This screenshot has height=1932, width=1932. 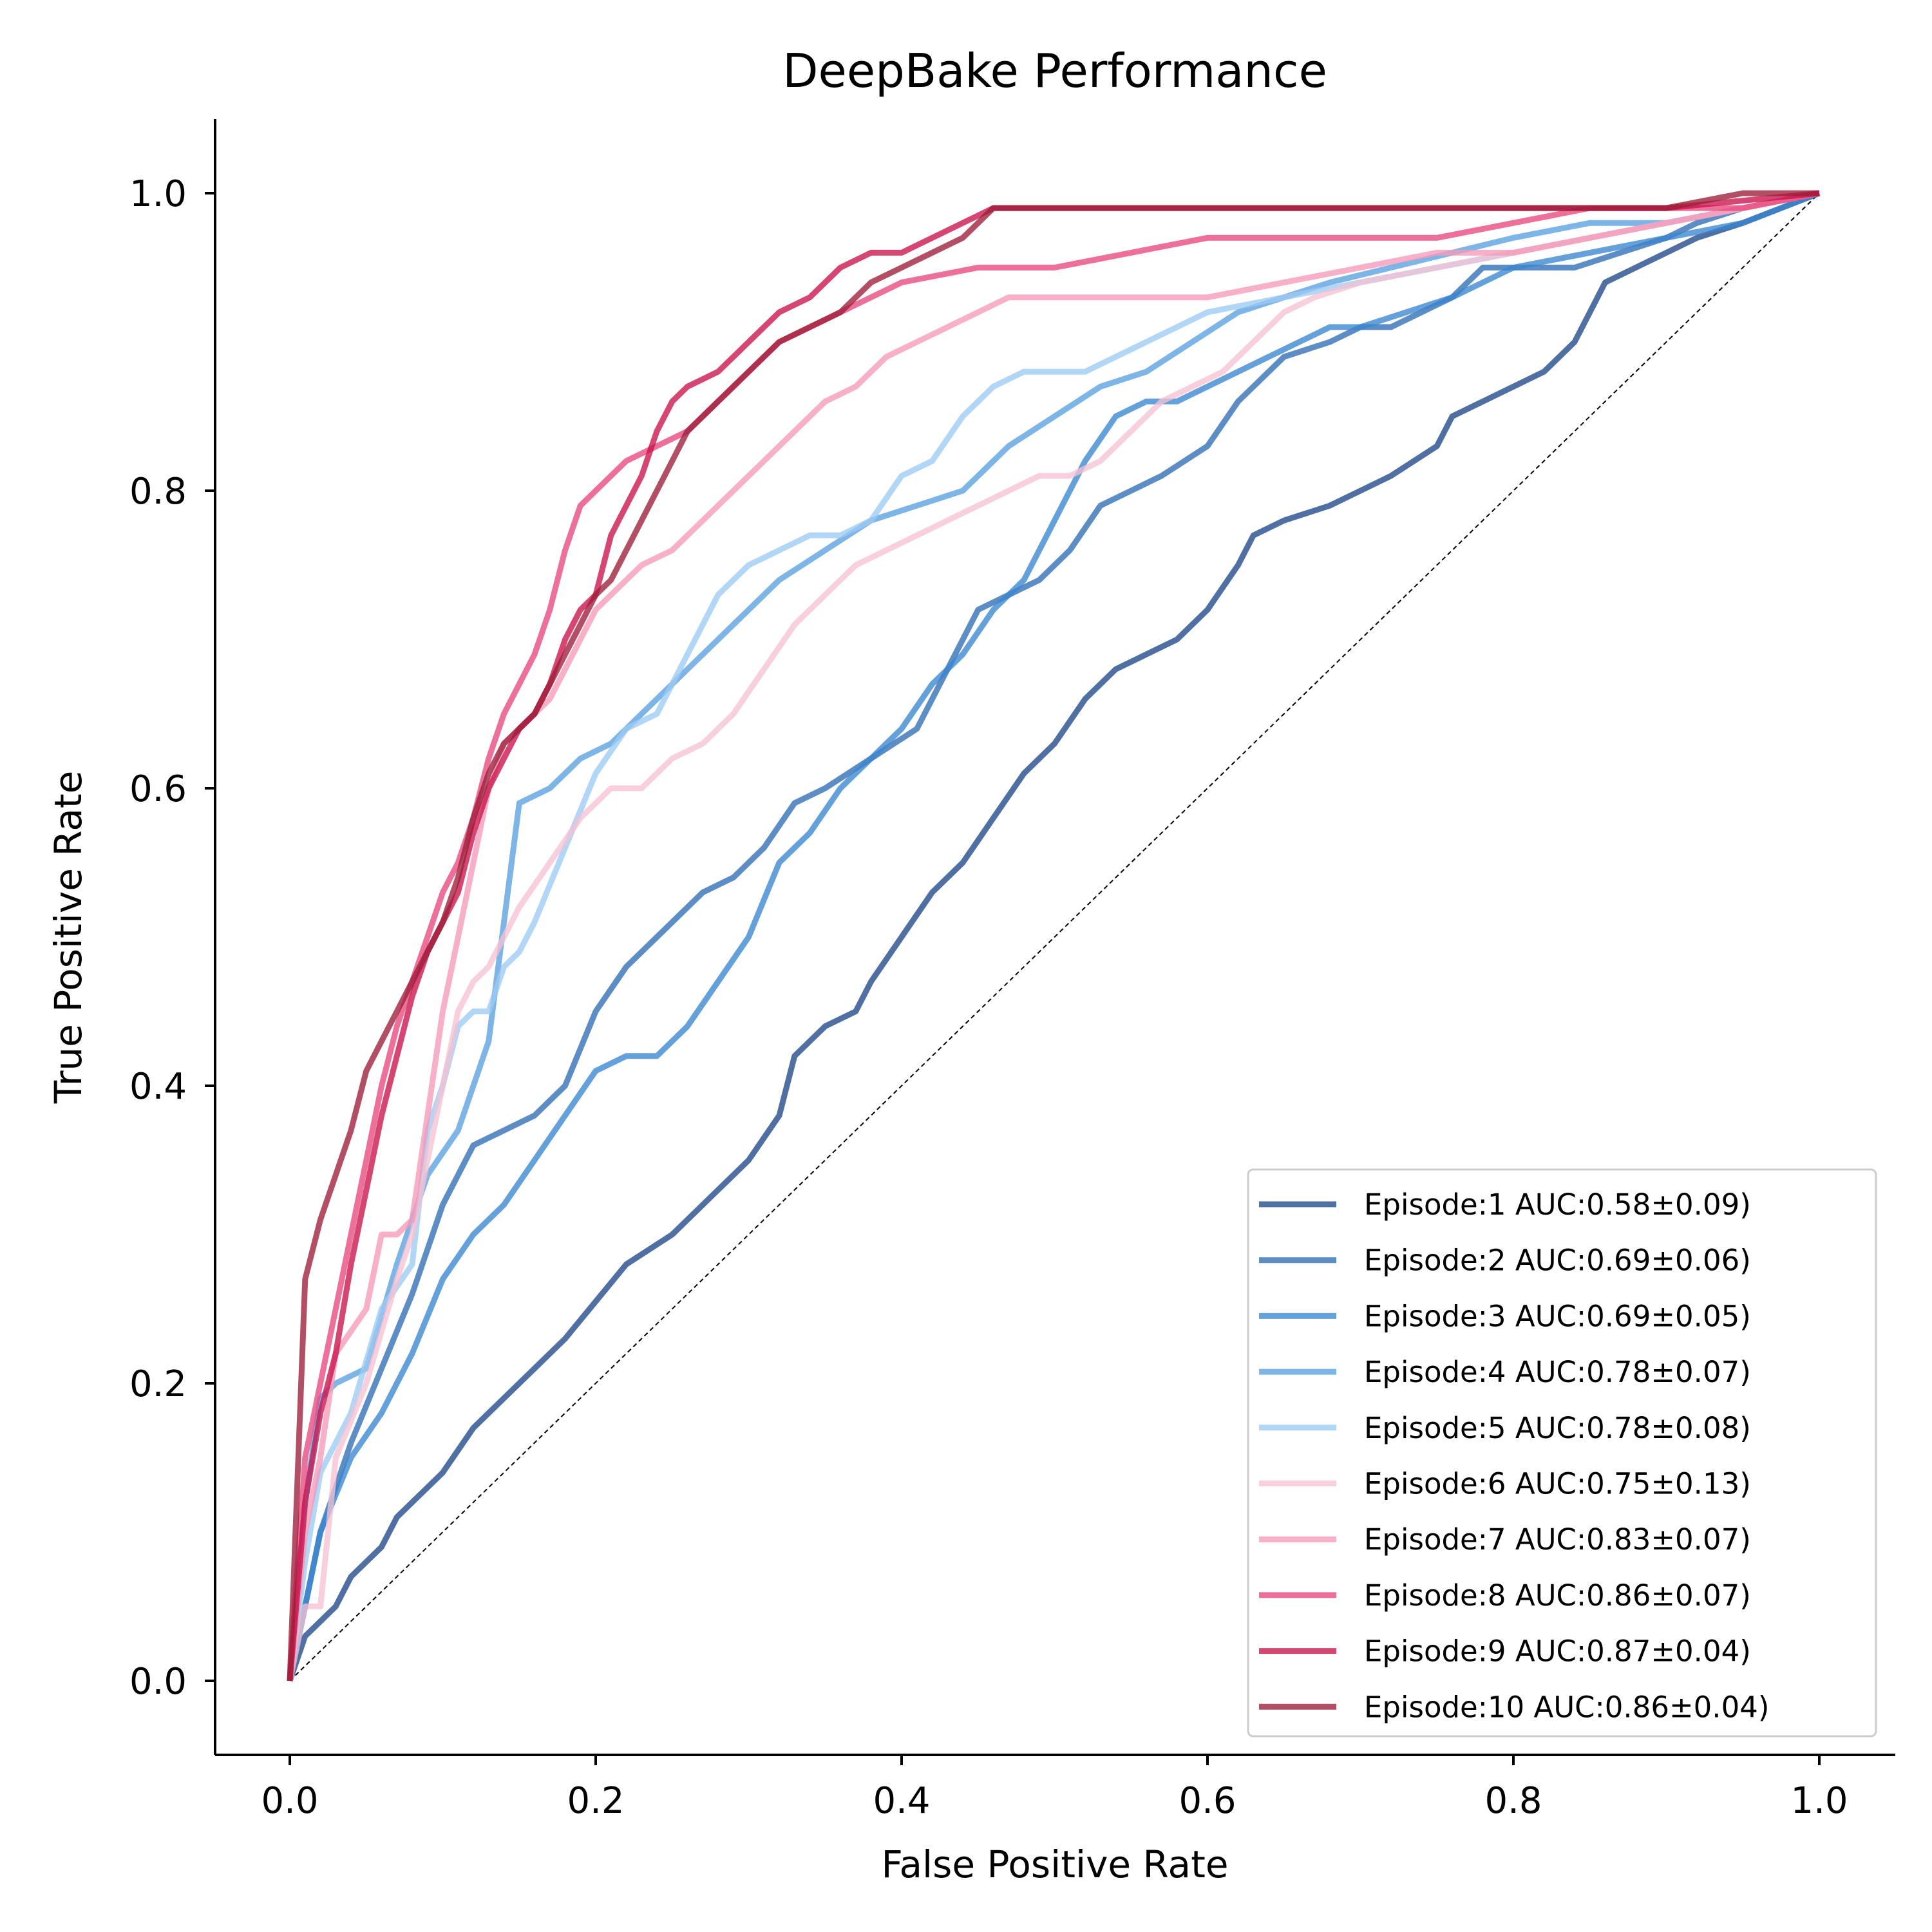 I want to click on legend-label-episode-7: Episode:7 AUC:0.83±0.07), so click(x=1558, y=1539).